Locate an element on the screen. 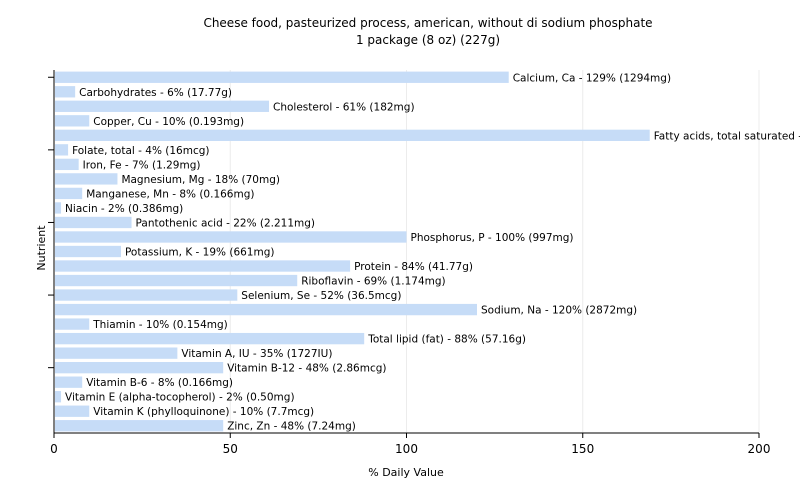 This screenshot has height=500, width=800. x-tick-label: 150 is located at coordinates (582, 449).